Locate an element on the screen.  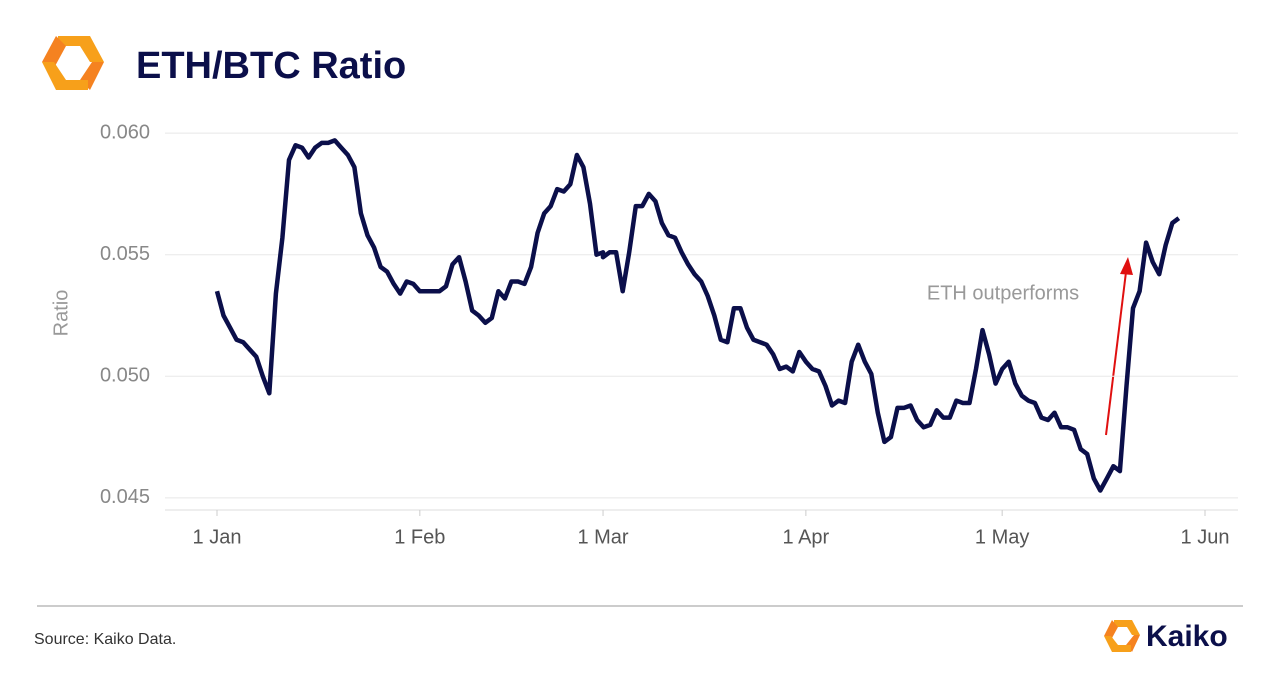
x-tick-label: 1 Jun is located at coordinates (1205, 537).